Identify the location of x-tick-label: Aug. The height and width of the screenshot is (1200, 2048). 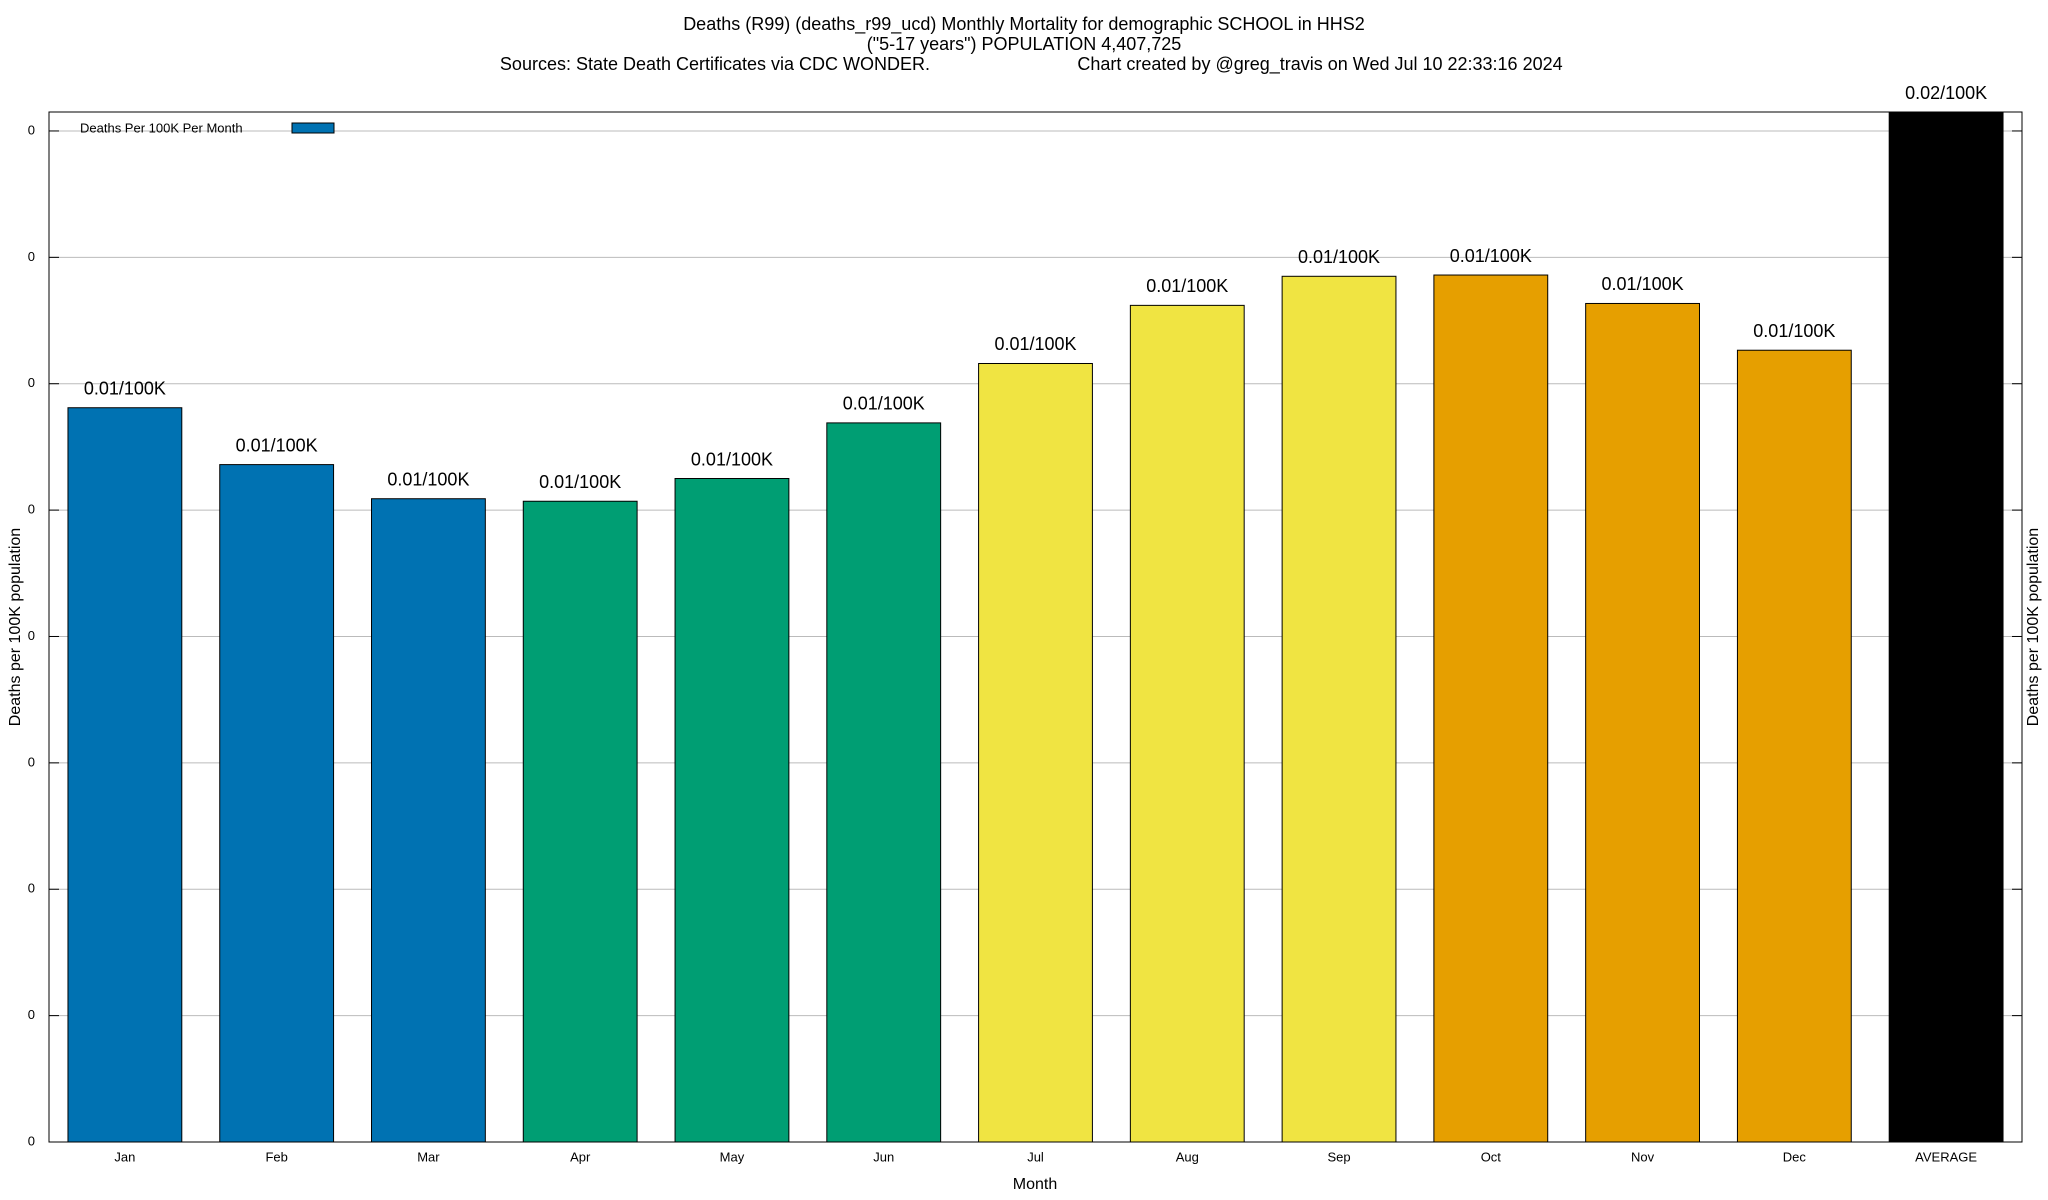
(1187, 1156).